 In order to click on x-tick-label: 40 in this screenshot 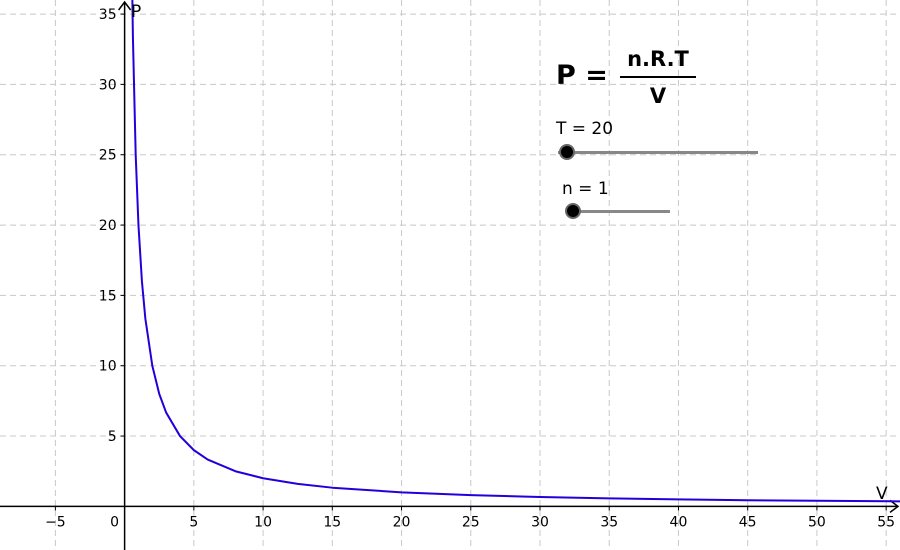, I will do `click(679, 522)`.